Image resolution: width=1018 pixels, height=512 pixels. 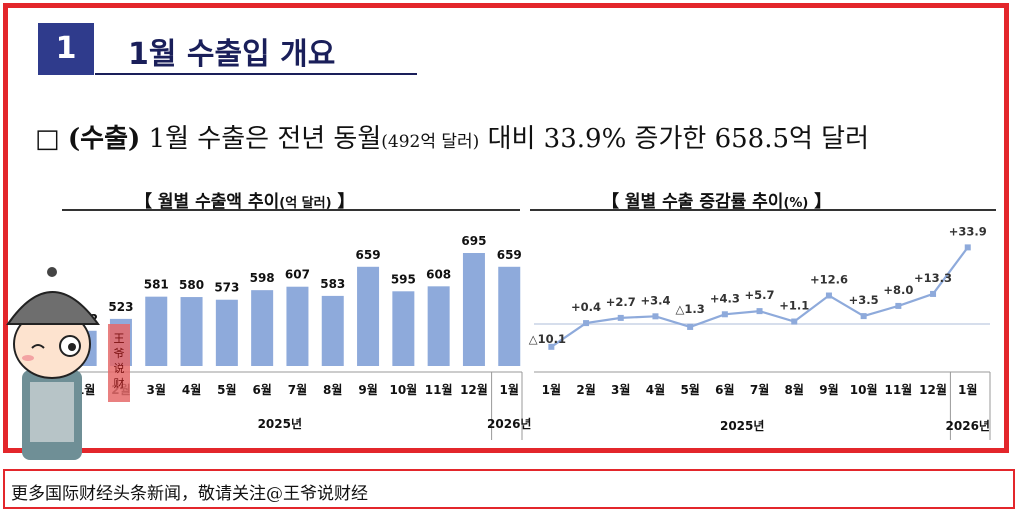 What do you see at coordinates (439, 389) in the screenshot?
I see `bar-category-label-10: 11월` at bounding box center [439, 389].